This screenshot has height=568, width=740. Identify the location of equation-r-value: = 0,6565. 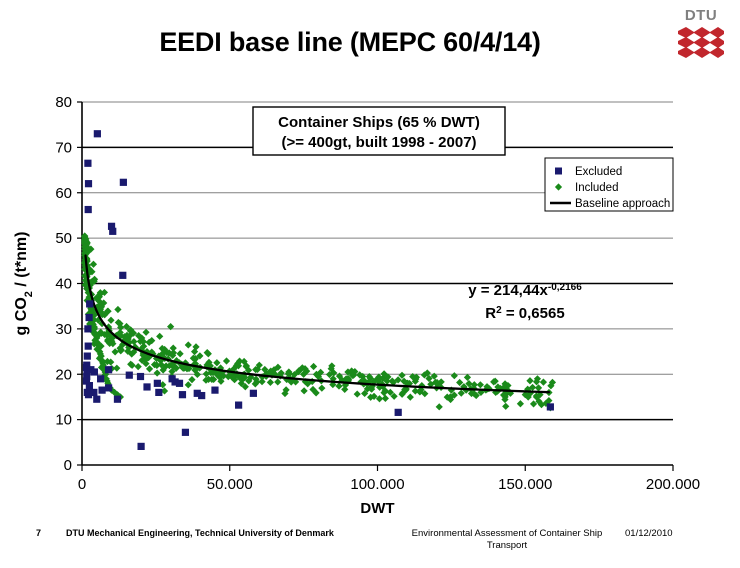
(533, 313).